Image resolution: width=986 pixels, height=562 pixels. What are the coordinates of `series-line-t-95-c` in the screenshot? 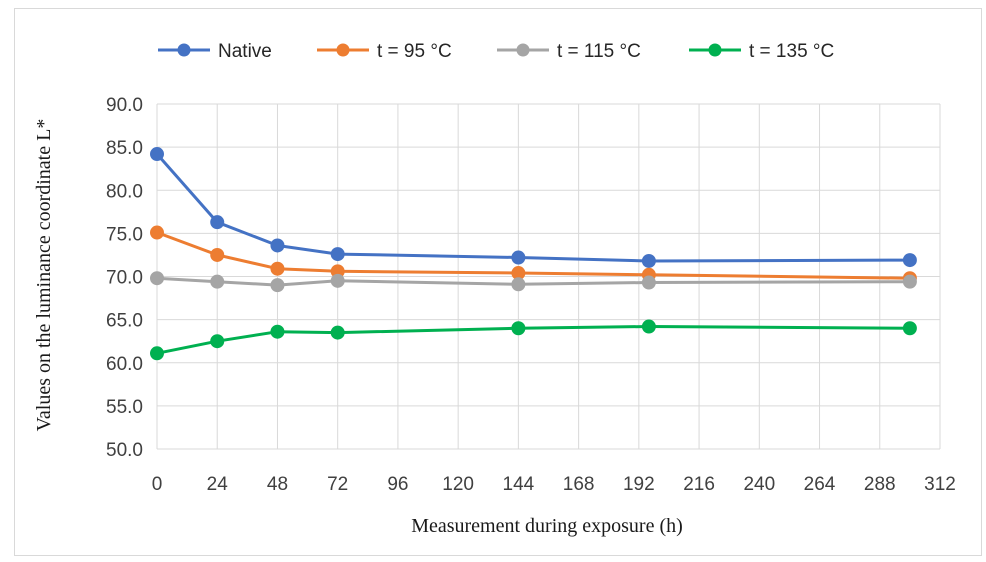 It's located at (533, 255).